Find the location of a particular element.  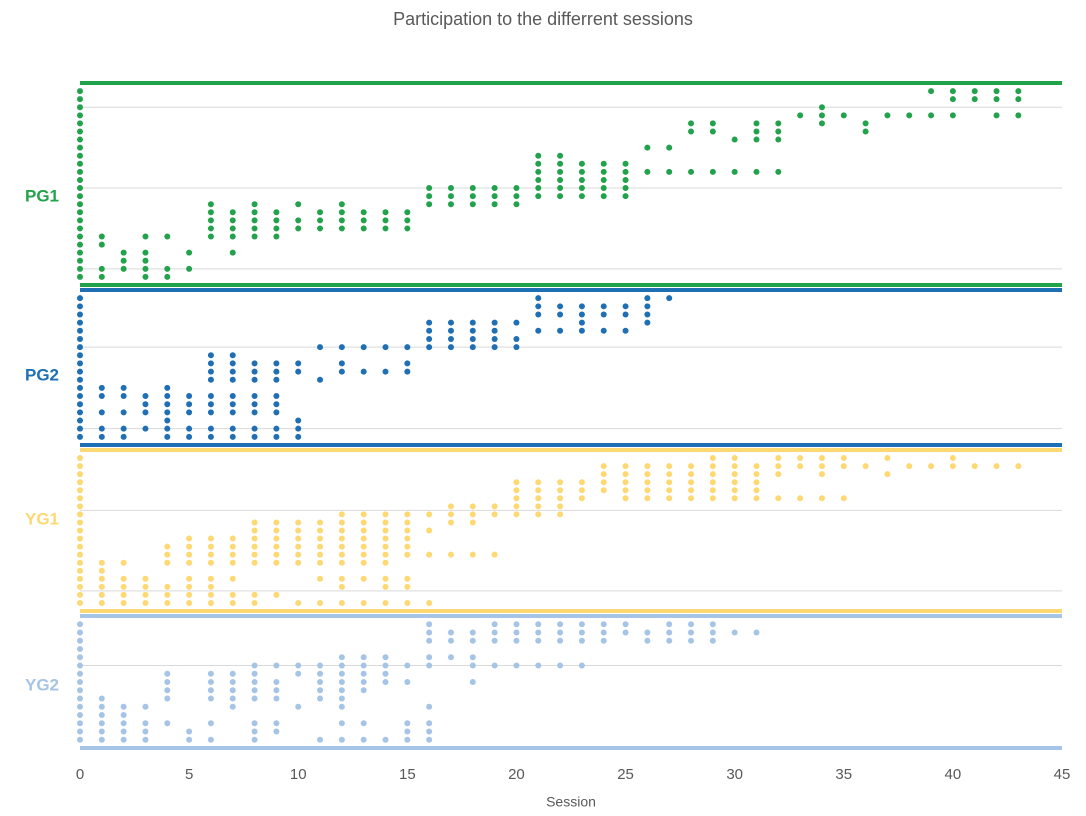

group-label: YG2 is located at coordinates (42, 684).